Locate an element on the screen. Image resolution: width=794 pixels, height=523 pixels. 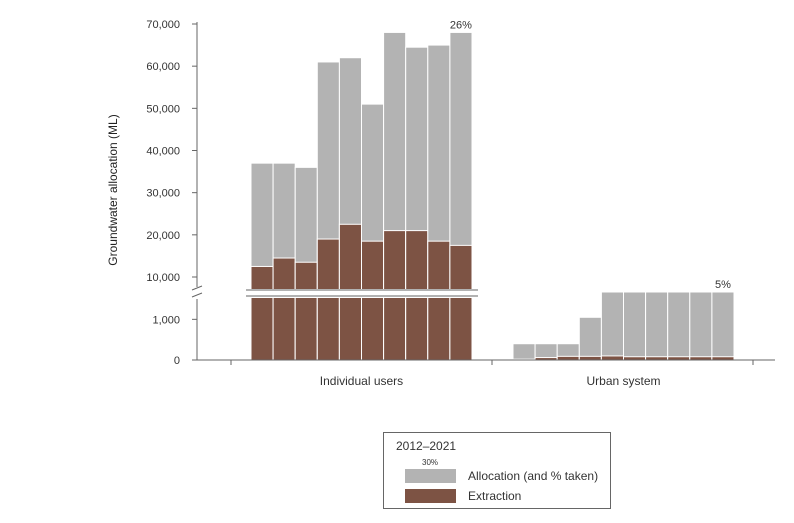
y-tick-label-0: 0 is located at coordinates (177, 361).